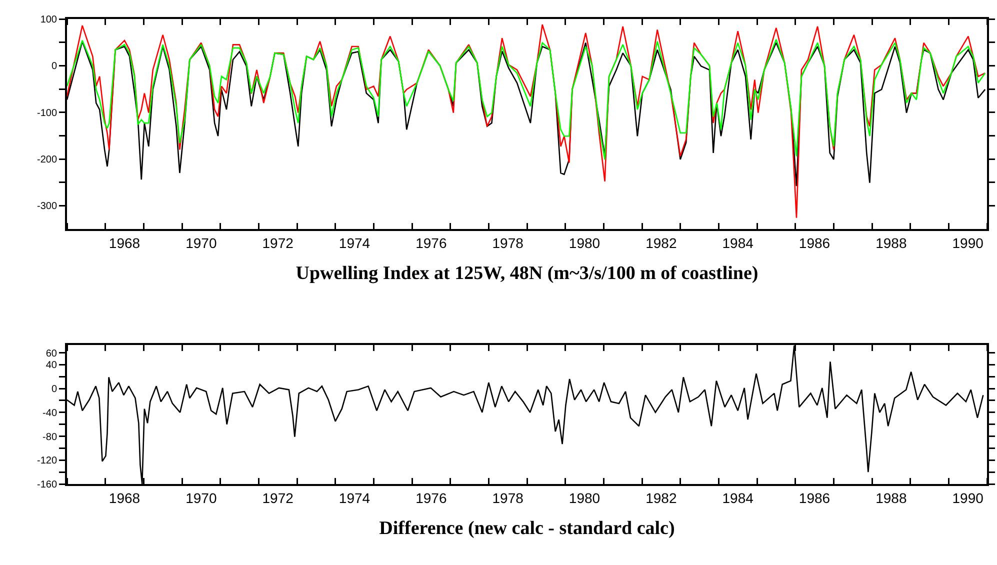 The height and width of the screenshot is (565, 997). I want to click on y-tick-label: -40, so click(50, 413).